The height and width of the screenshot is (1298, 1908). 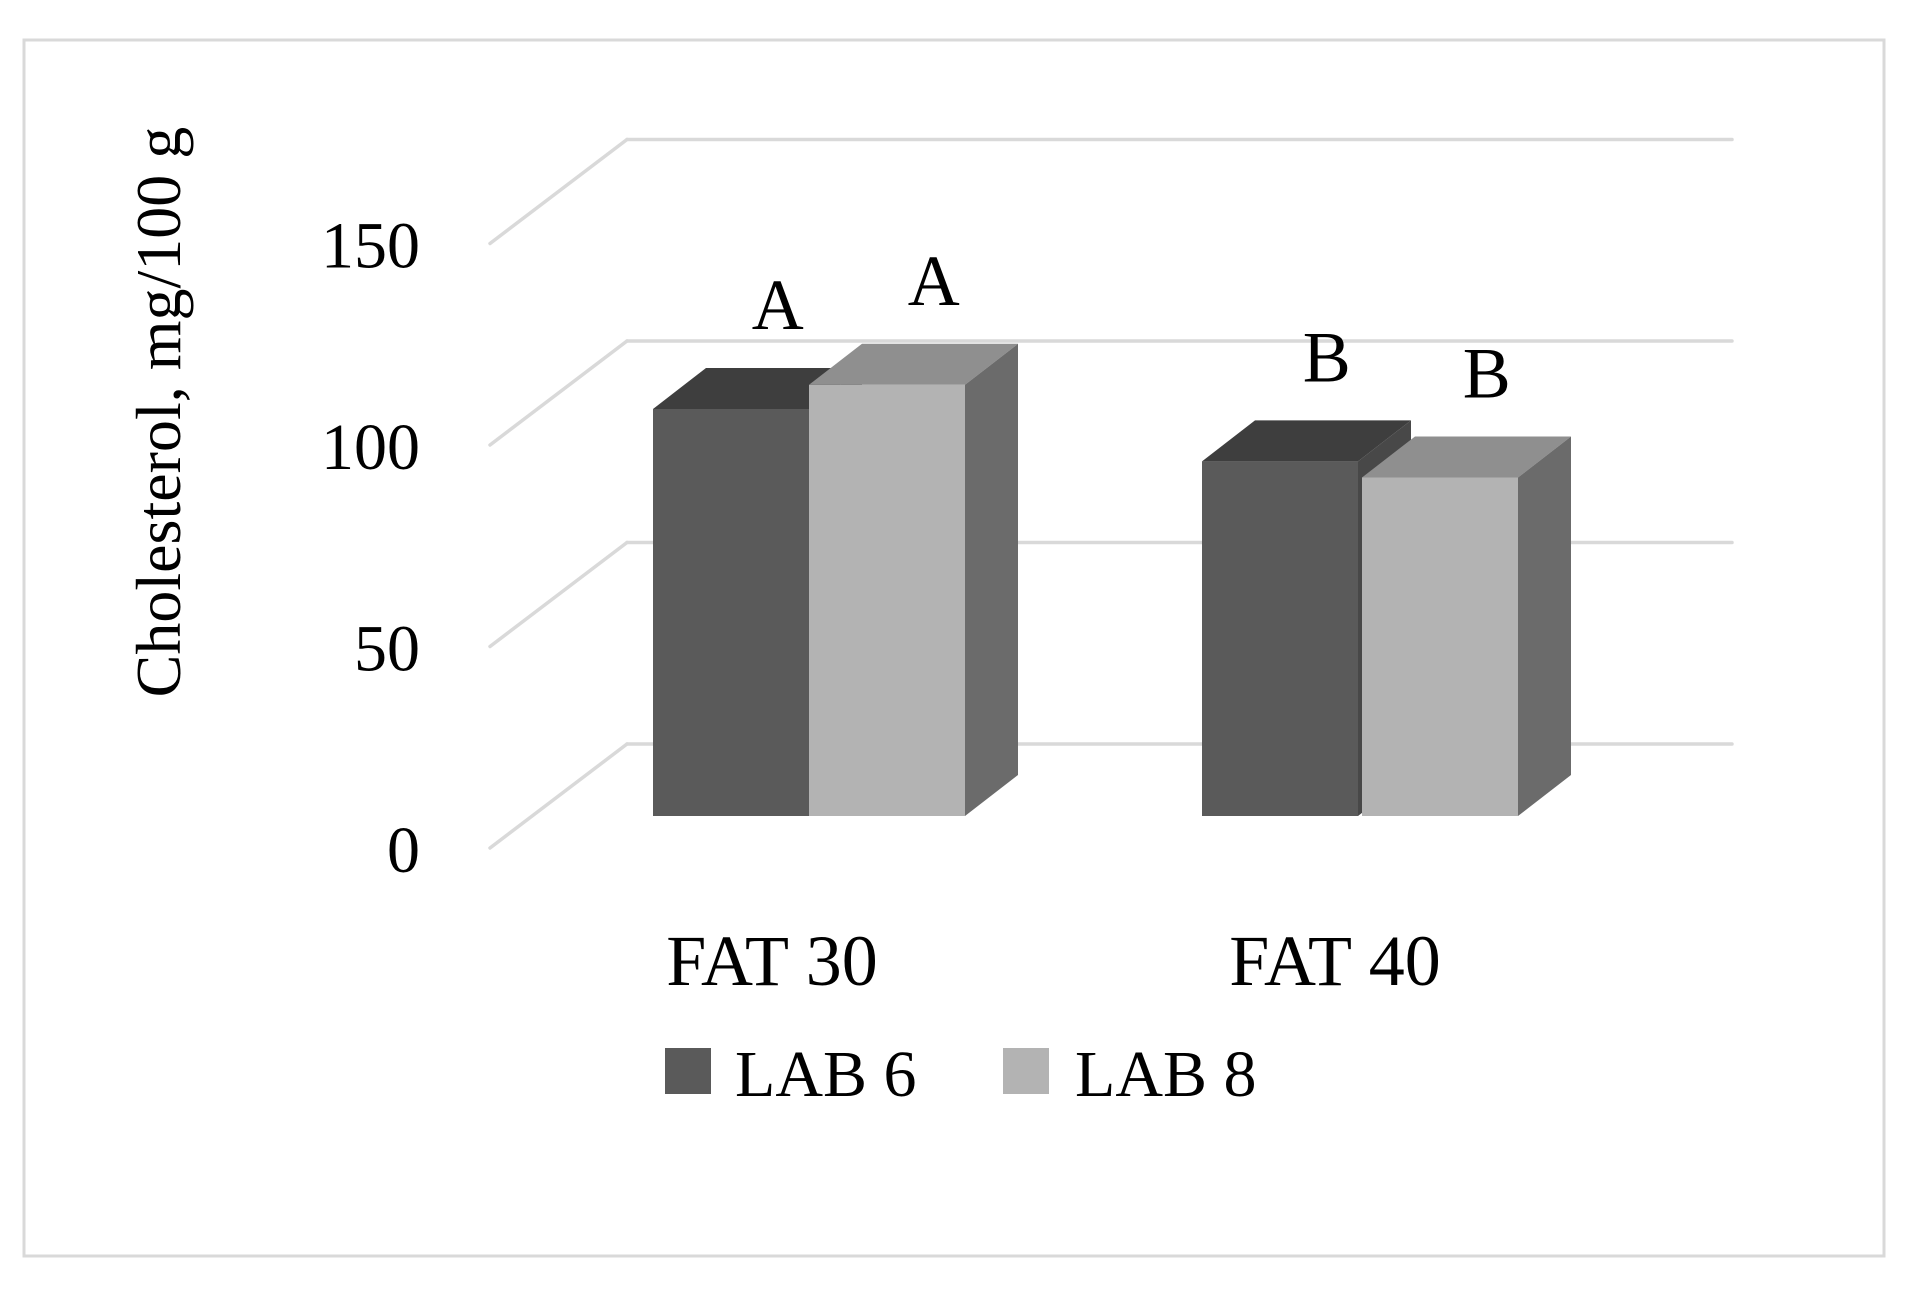 What do you see at coordinates (370, 246) in the screenshot?
I see `y-tick-label-150: 150` at bounding box center [370, 246].